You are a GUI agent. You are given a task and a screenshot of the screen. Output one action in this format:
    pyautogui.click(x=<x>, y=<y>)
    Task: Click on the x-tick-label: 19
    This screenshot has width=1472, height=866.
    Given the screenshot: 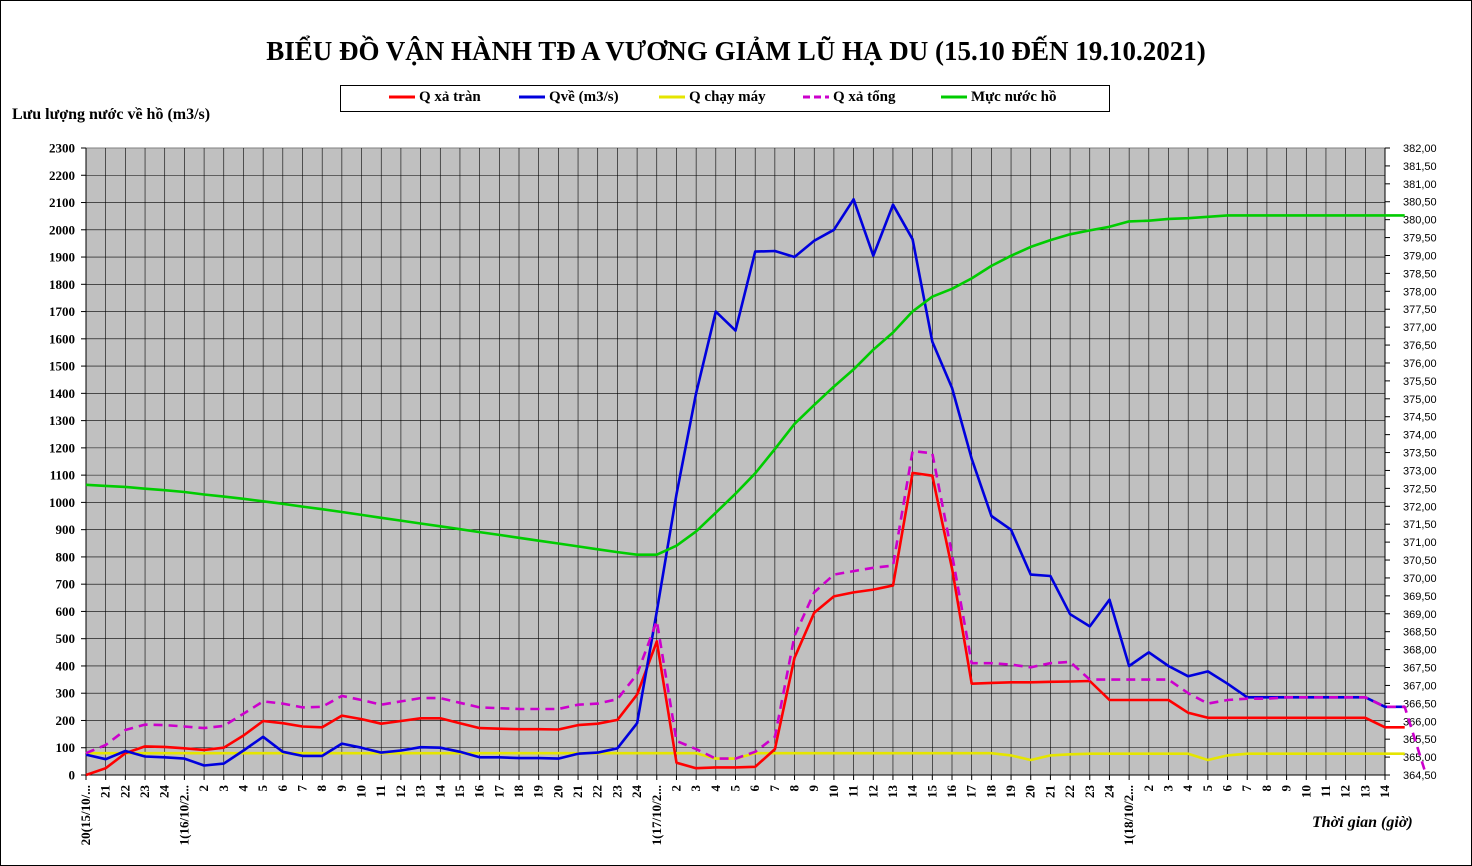 What is the action you would take?
    pyautogui.click(x=1010, y=792)
    